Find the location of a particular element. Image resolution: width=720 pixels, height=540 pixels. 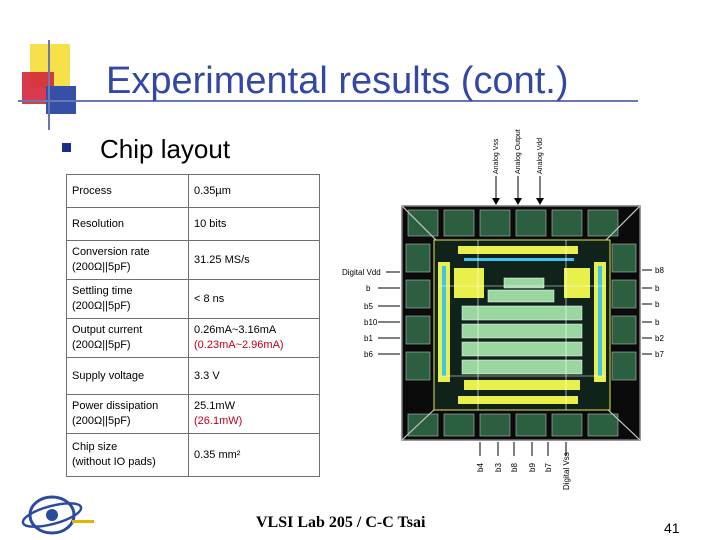

value-cell: 25.1mW (26.1mW) is located at coordinates (254, 414).